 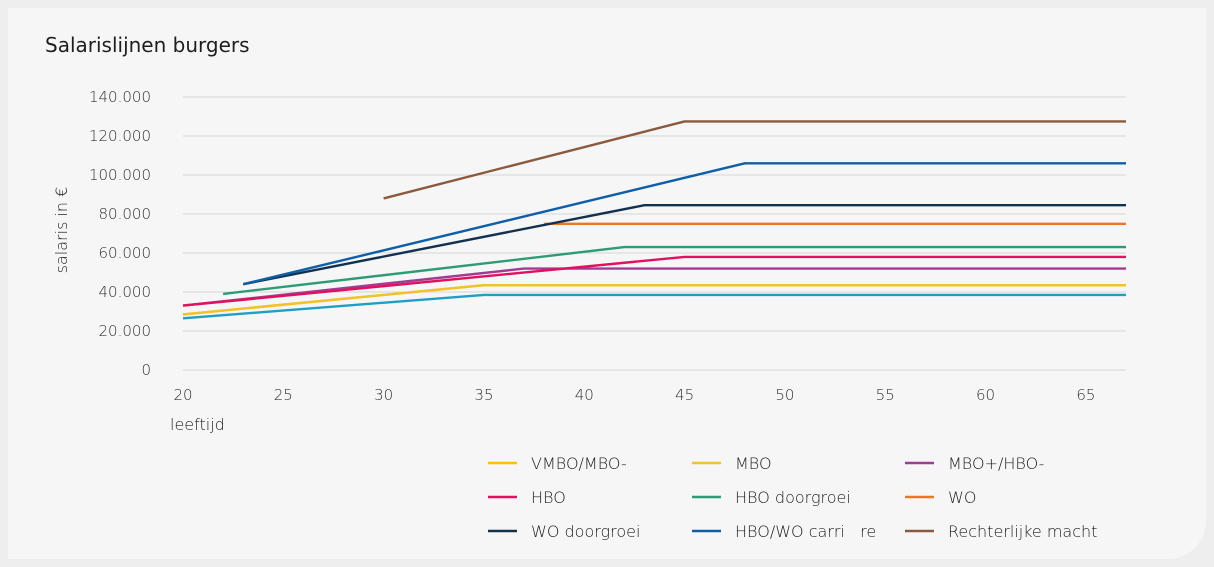 I want to click on legend-label: MBO+/HBO-, so click(x=996, y=463).